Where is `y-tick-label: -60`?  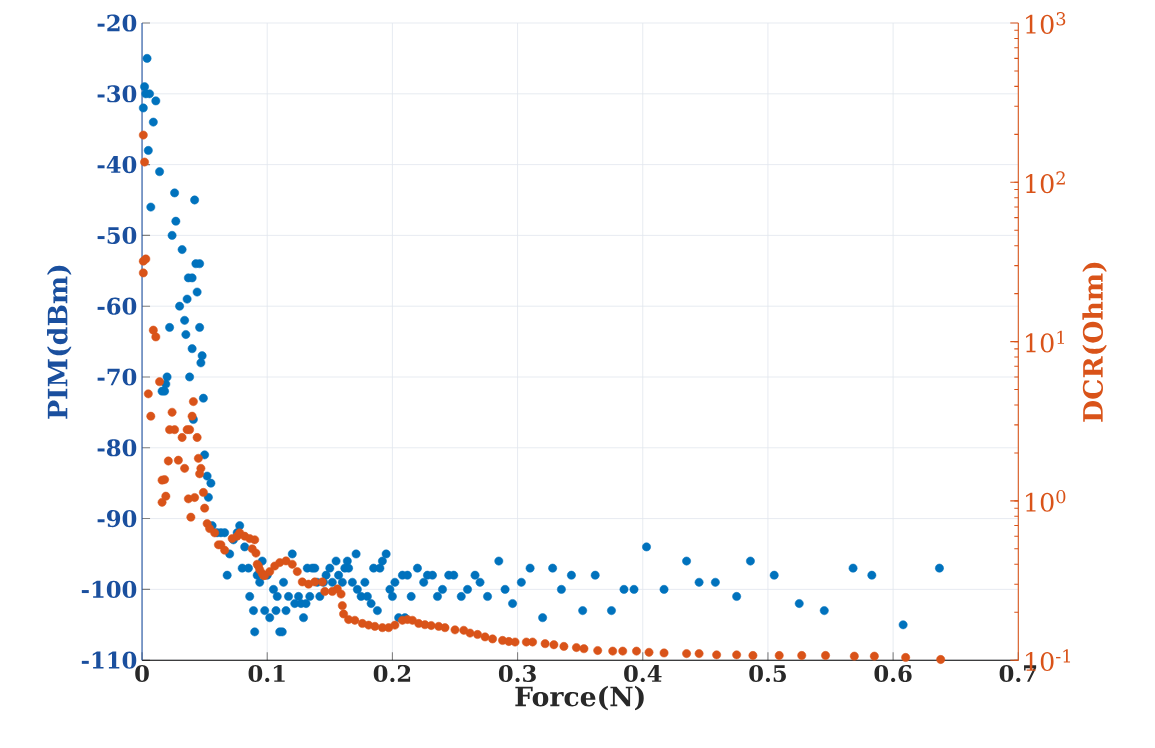
y-tick-label: -60 is located at coordinates (117, 306).